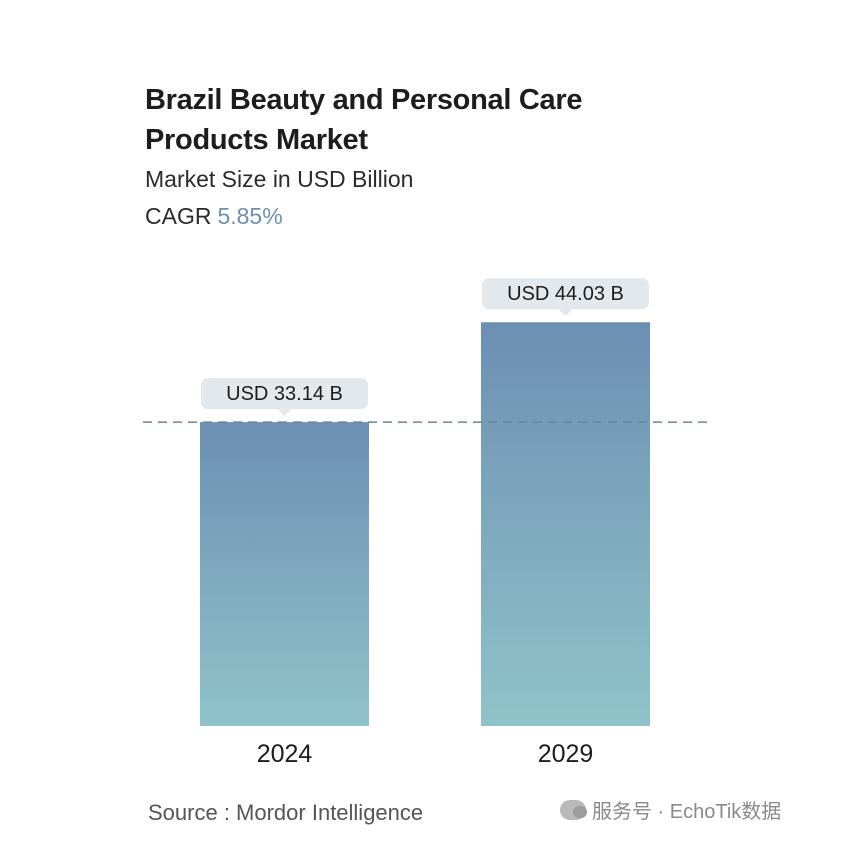 The image size is (854, 842). What do you see at coordinates (279, 179) in the screenshot?
I see `chart-subtitle: Market Size in USD Billion` at bounding box center [279, 179].